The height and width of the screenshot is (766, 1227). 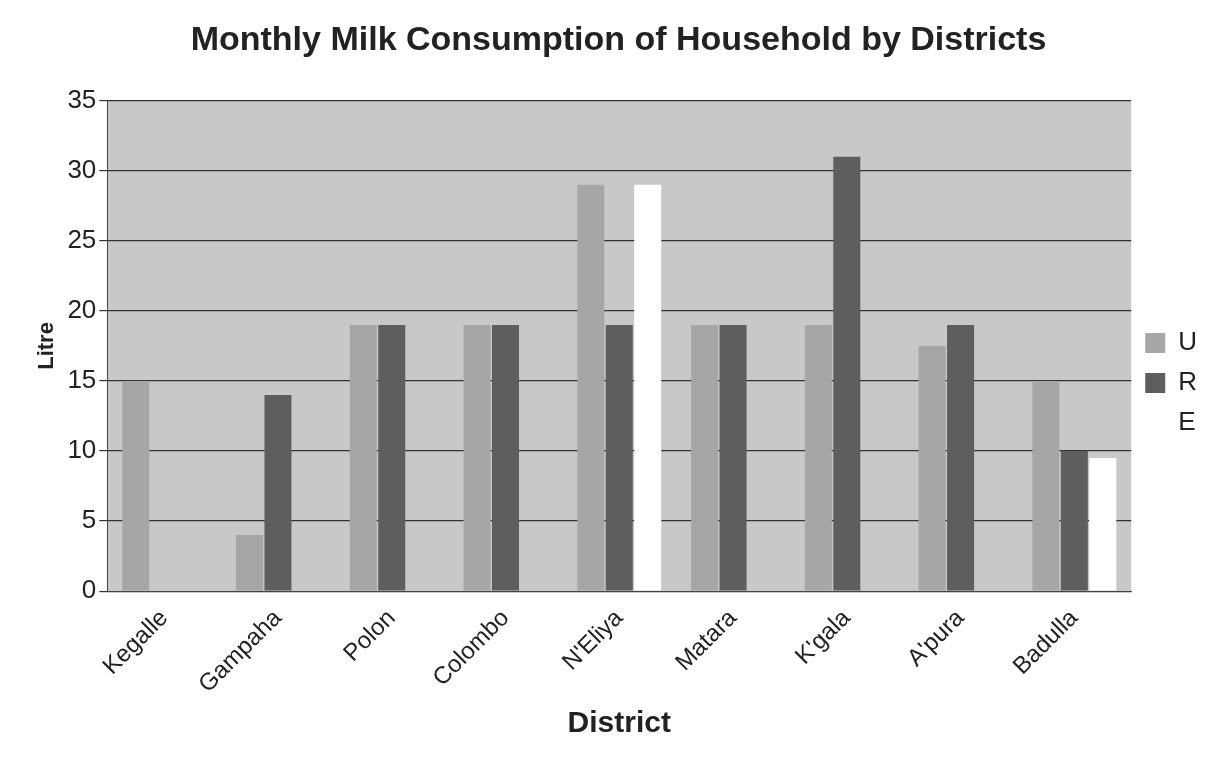 I want to click on text: E, so click(x=1187, y=421).